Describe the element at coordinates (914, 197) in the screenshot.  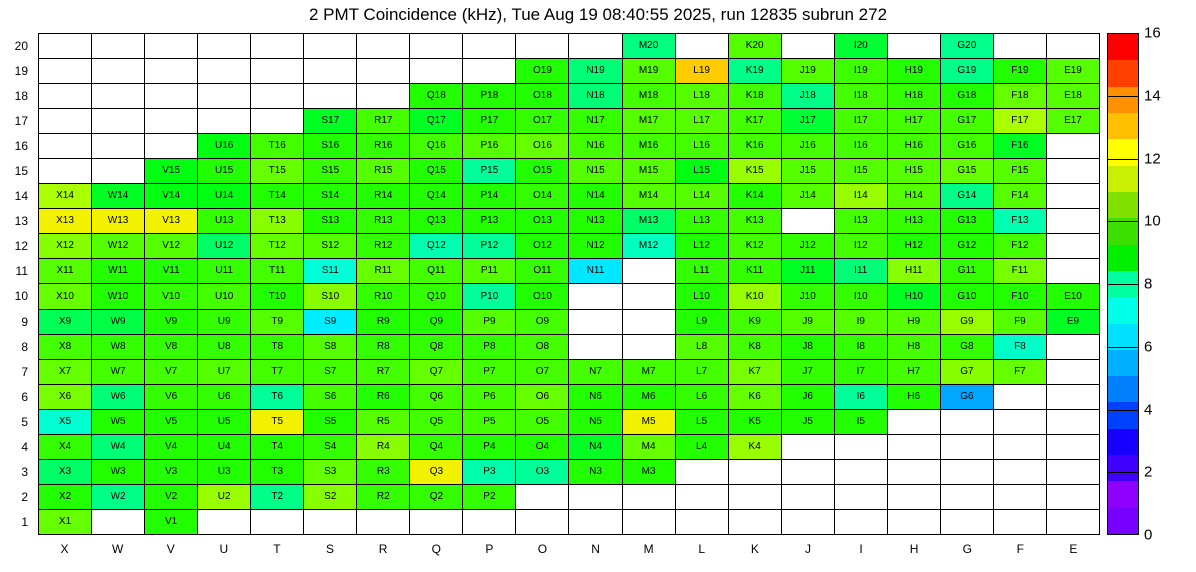
I see `heatmap-cell: H14` at that location.